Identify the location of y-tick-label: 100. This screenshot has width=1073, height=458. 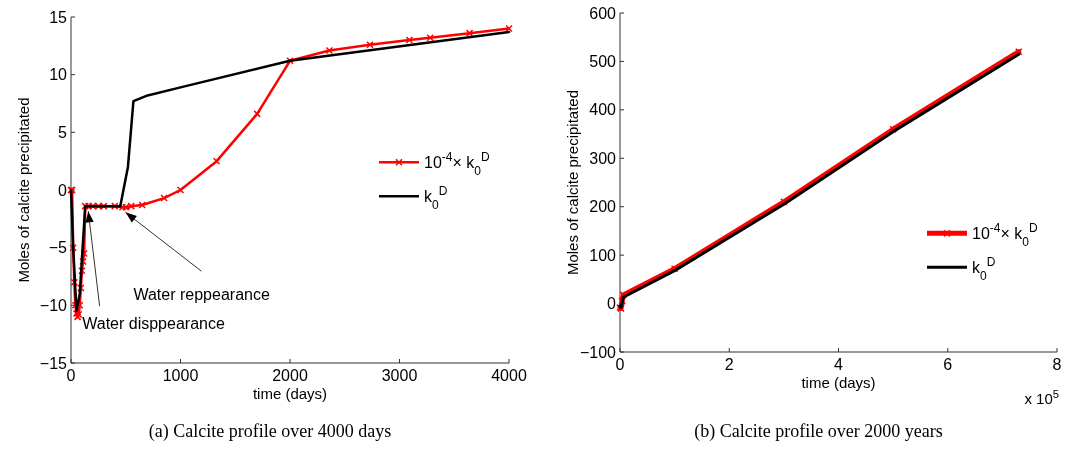
(603, 255).